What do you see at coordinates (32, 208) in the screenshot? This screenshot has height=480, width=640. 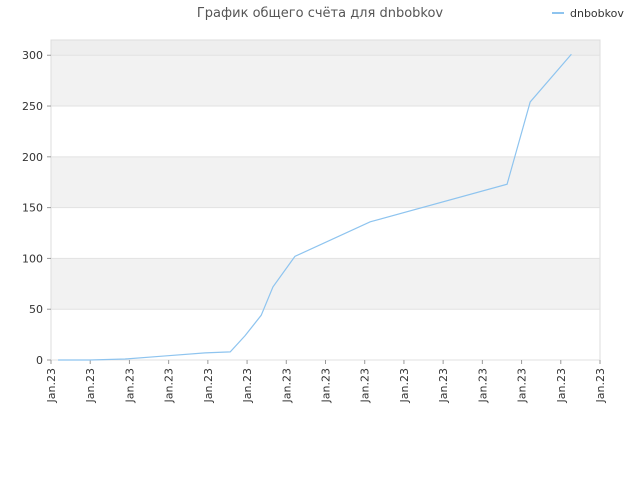 I see `y-tick-label: 150` at bounding box center [32, 208].